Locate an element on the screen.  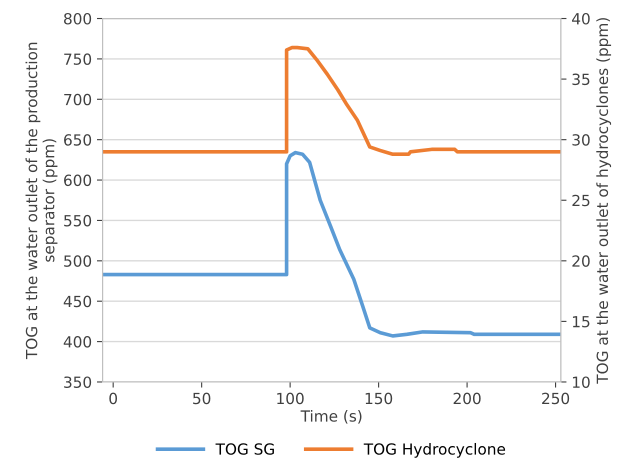
y-tick-label: 450 is located at coordinates (78, 302).